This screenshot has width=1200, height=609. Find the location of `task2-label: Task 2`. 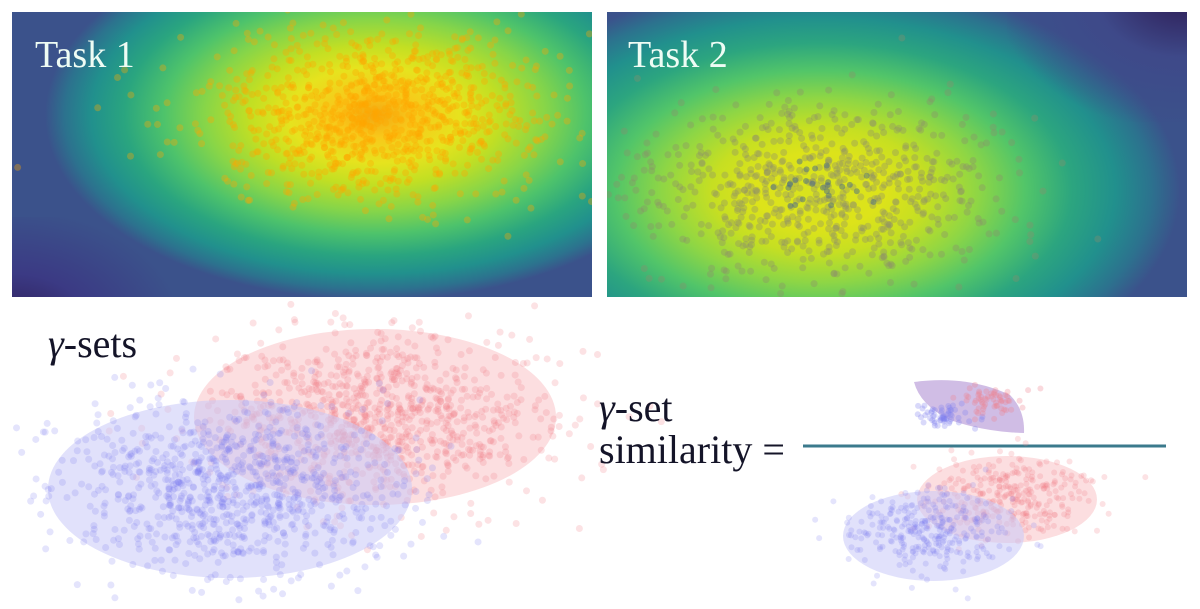

task2-label: Task 2 is located at coordinates (678, 55).